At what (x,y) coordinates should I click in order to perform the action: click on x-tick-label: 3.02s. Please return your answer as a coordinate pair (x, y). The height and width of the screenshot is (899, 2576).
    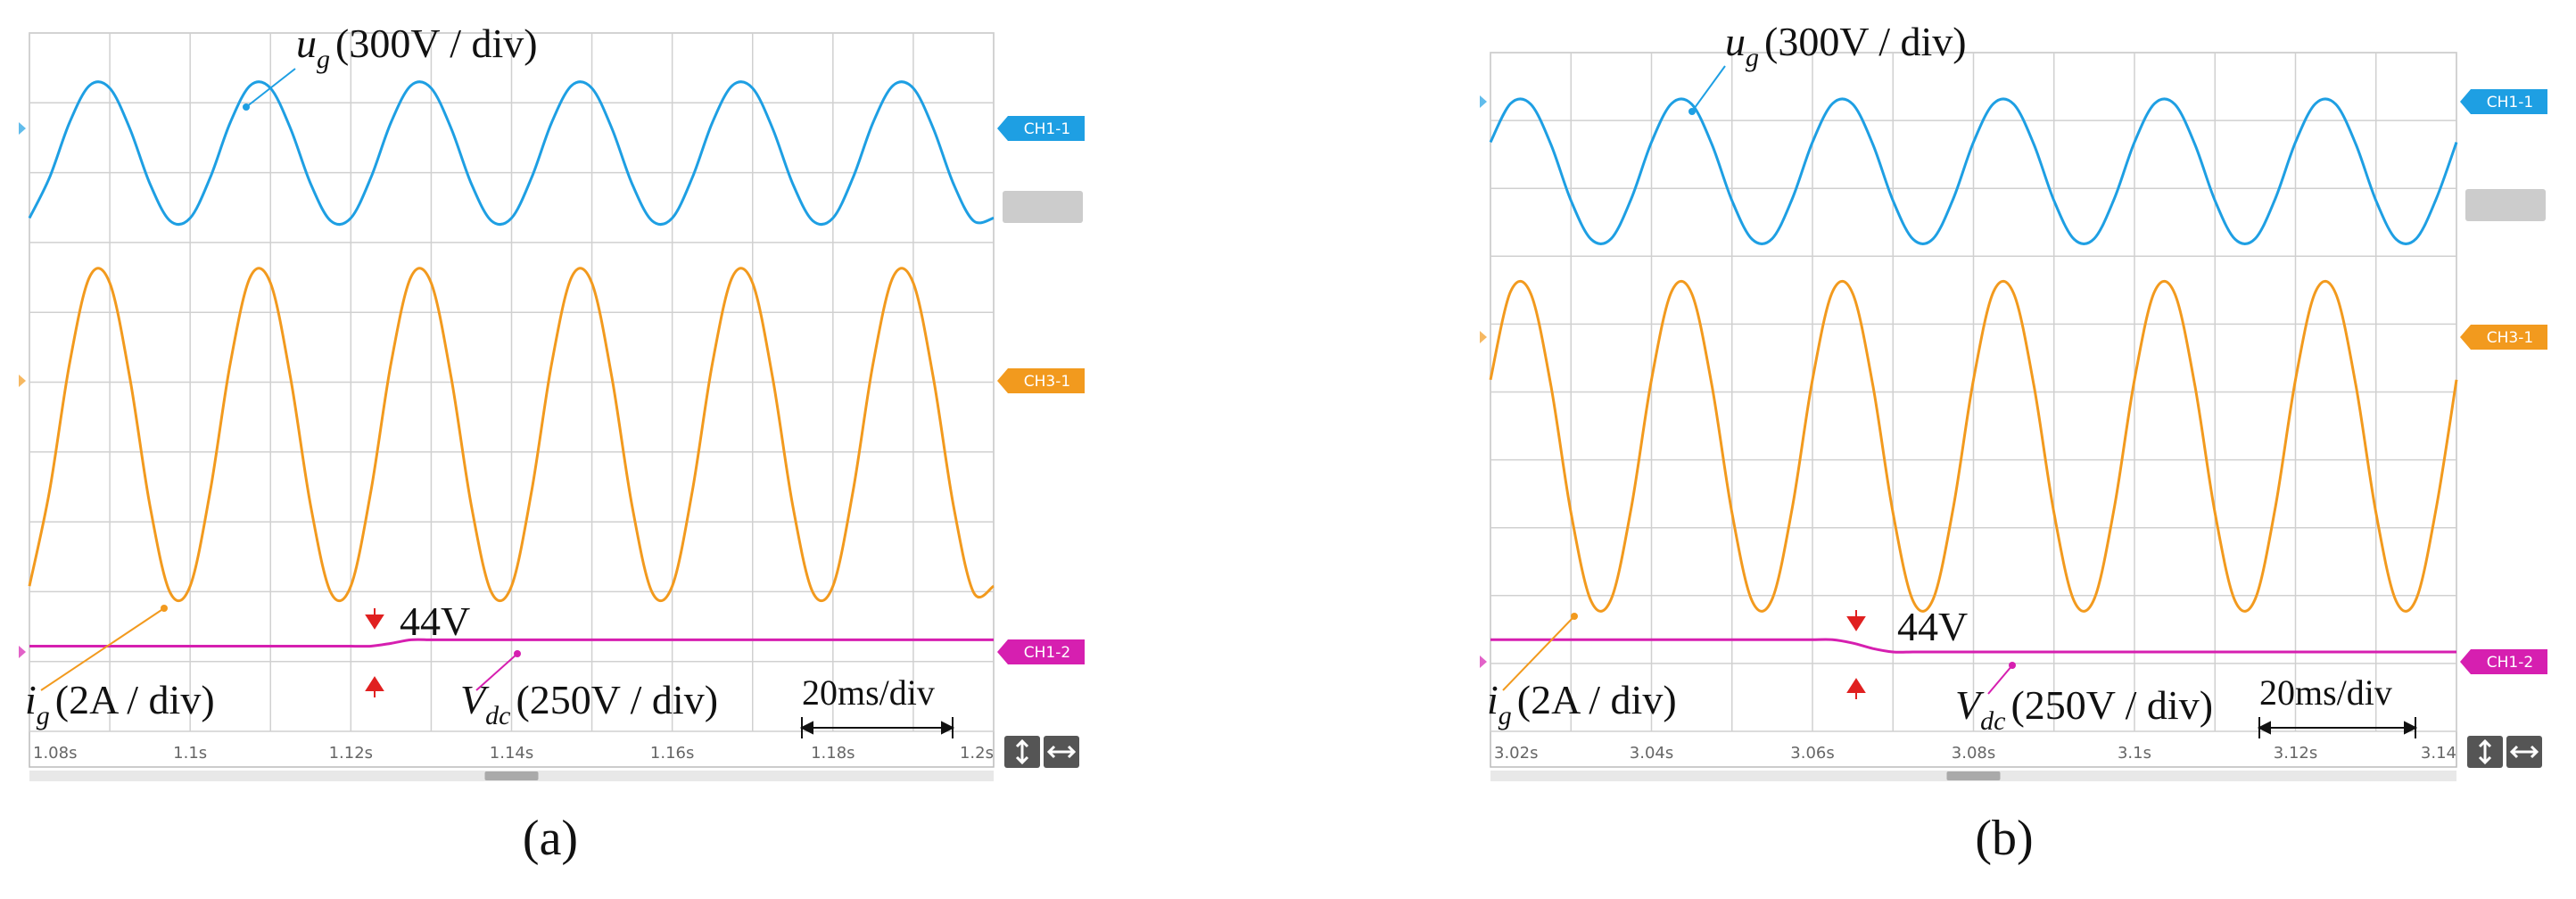
    Looking at the image, I should click on (1516, 754).